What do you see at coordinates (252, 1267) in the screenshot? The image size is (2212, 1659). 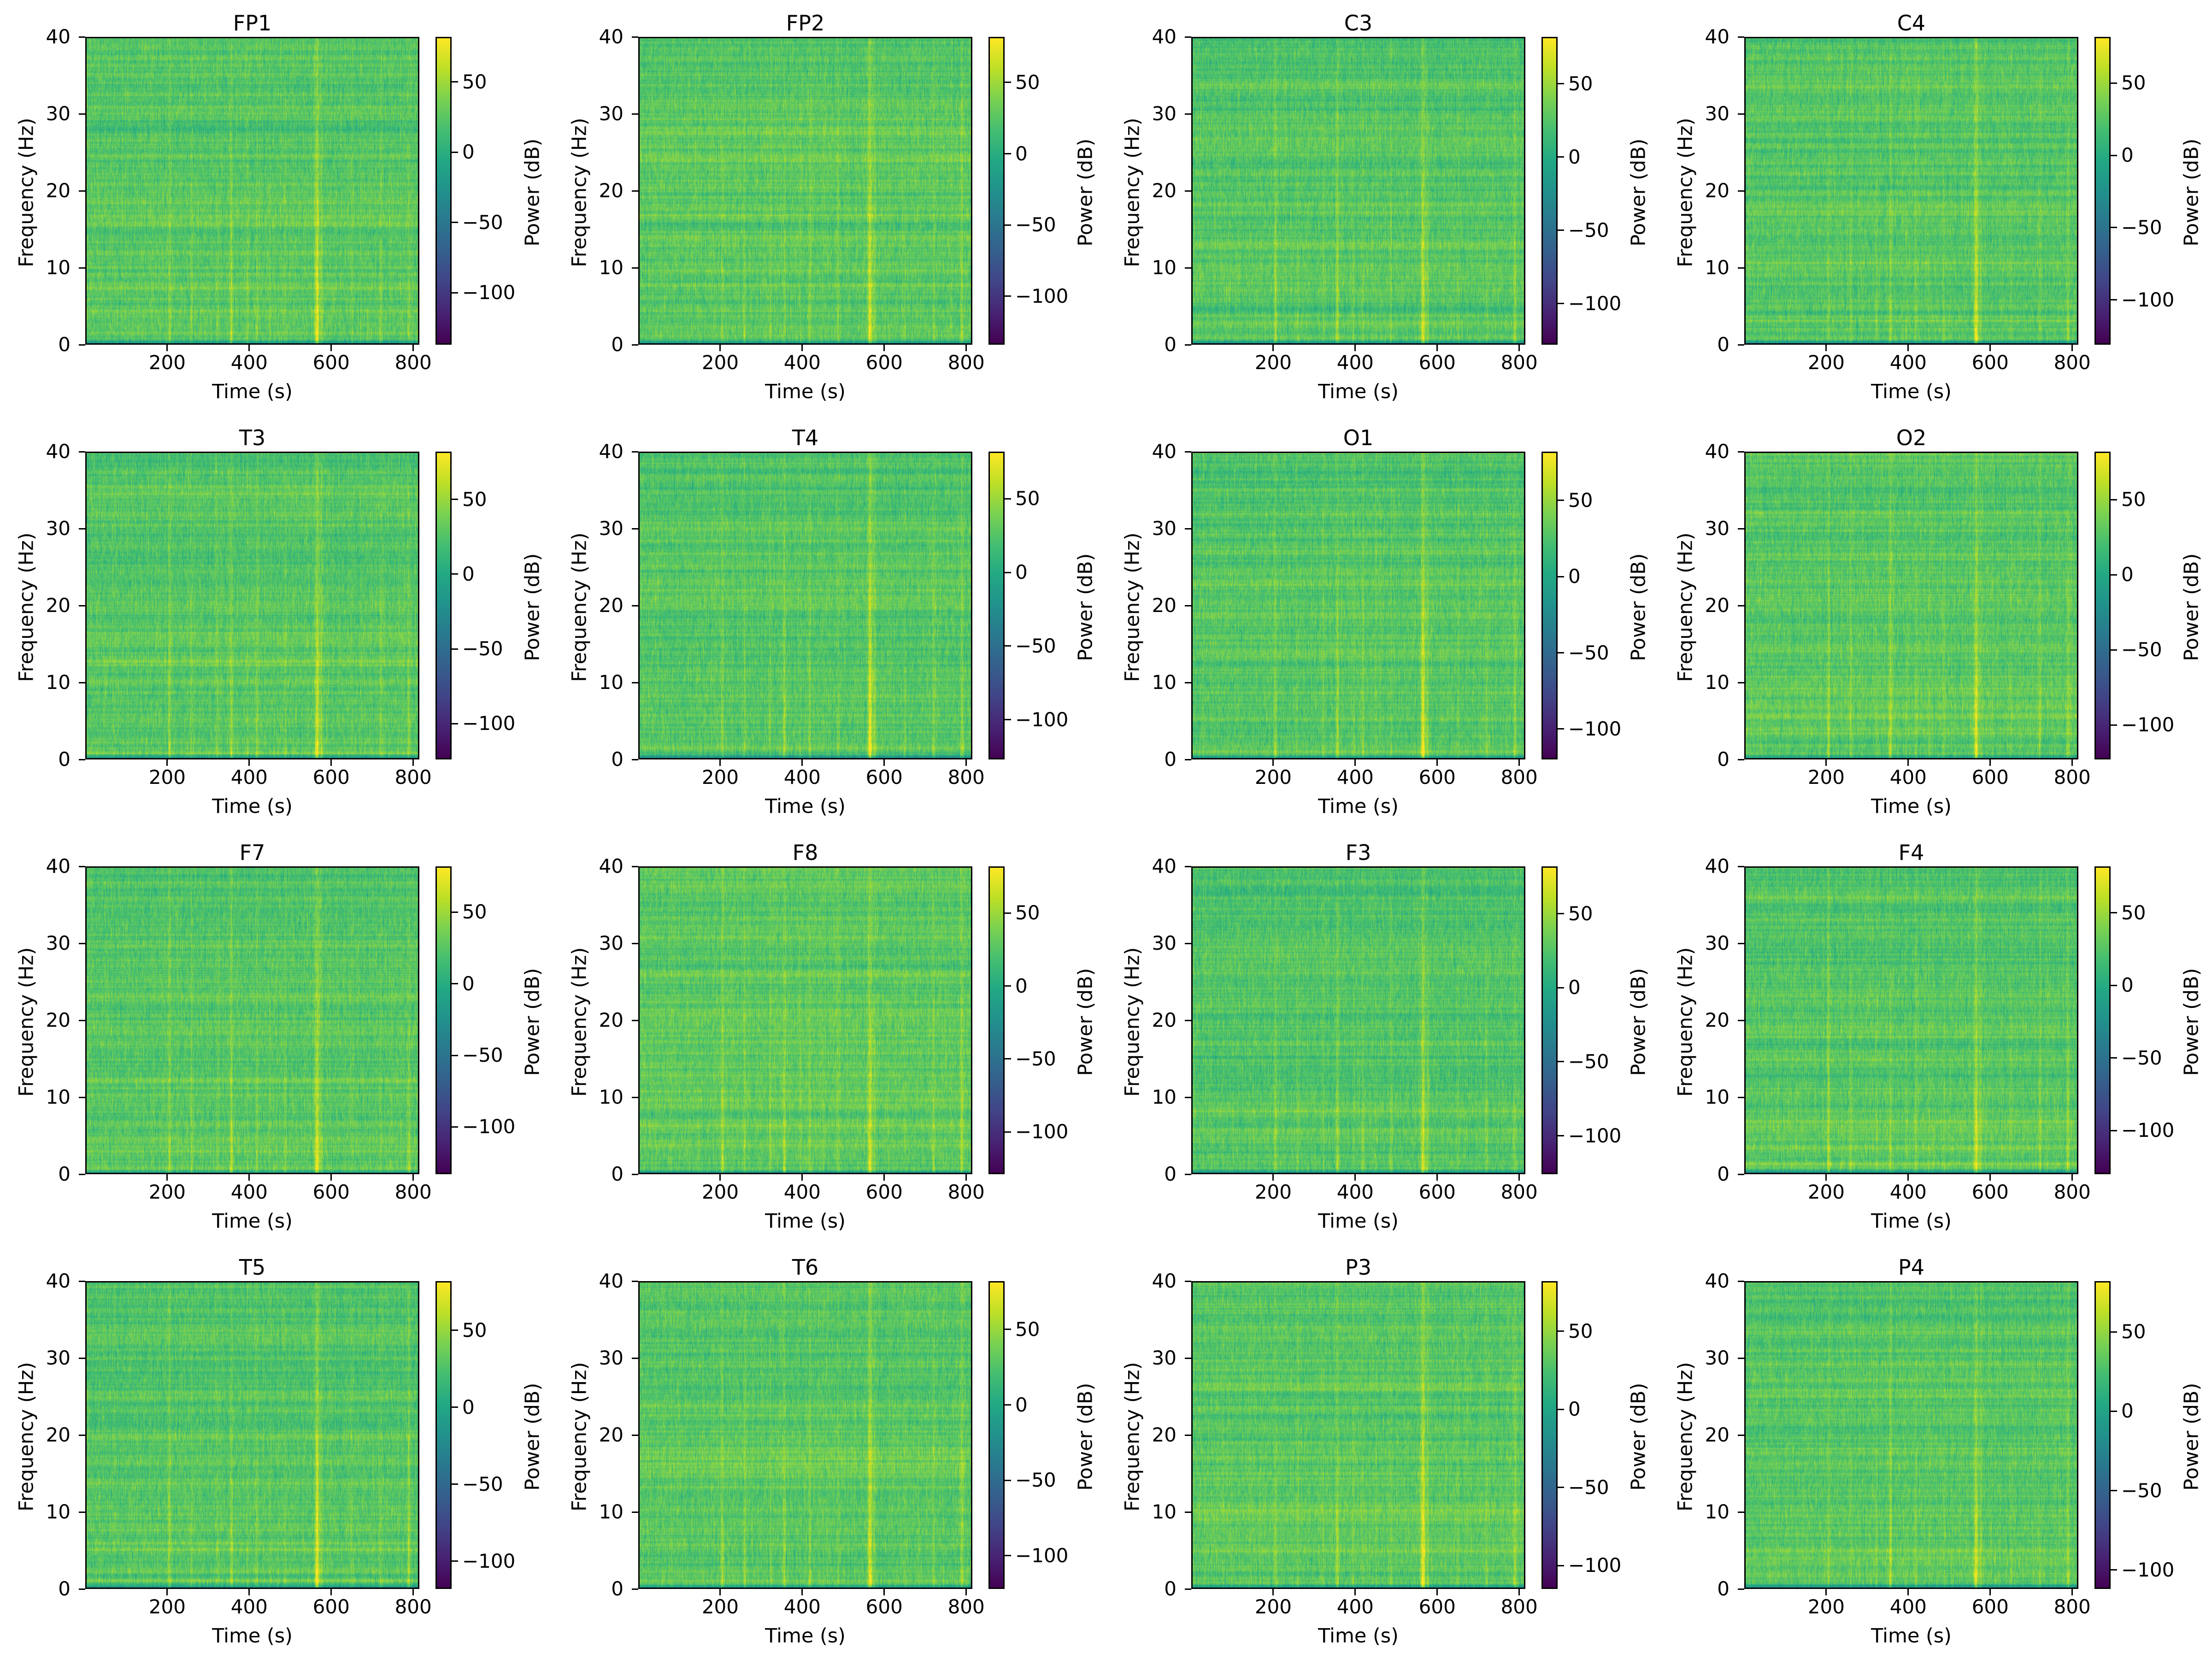 I see `panel-title: T5` at bounding box center [252, 1267].